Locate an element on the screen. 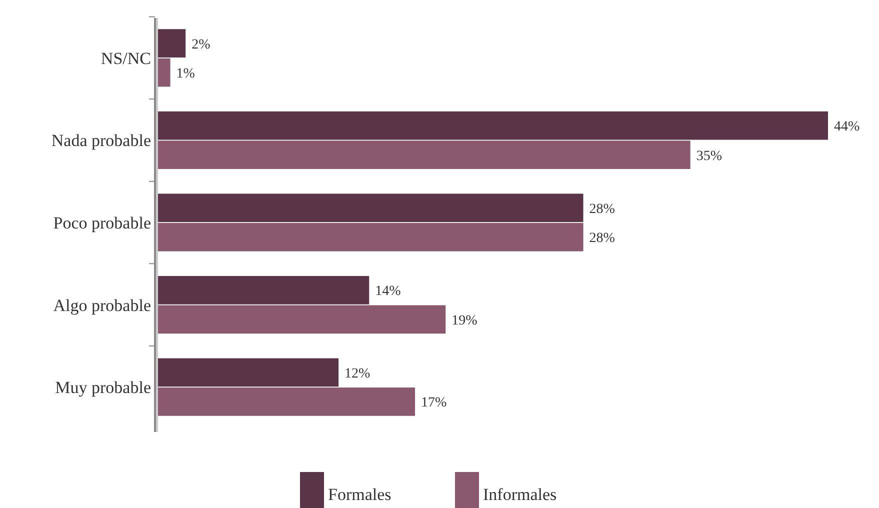 The width and height of the screenshot is (879, 508). y-tick-label: Algo probable is located at coordinates (102, 305).